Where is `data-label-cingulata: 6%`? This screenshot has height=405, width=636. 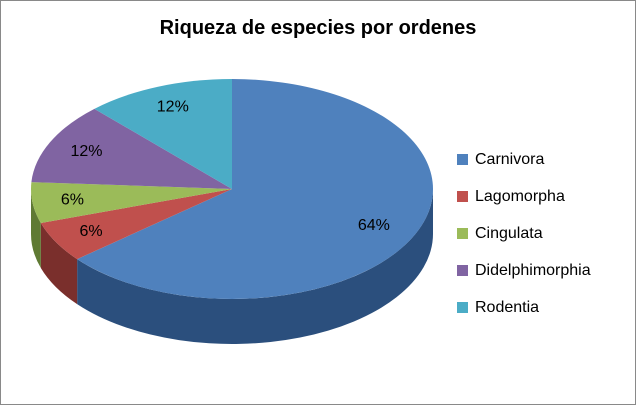
data-label-cingulata: 6% is located at coordinates (72, 200).